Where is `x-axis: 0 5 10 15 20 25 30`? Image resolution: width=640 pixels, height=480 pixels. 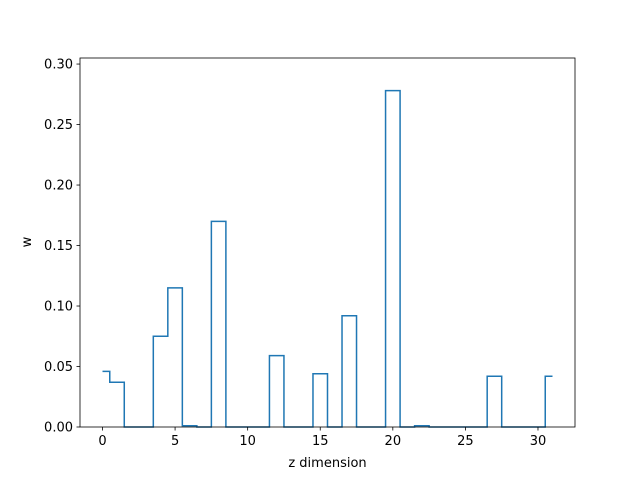 x-axis: 0 5 10 15 20 25 30 is located at coordinates (322, 438).